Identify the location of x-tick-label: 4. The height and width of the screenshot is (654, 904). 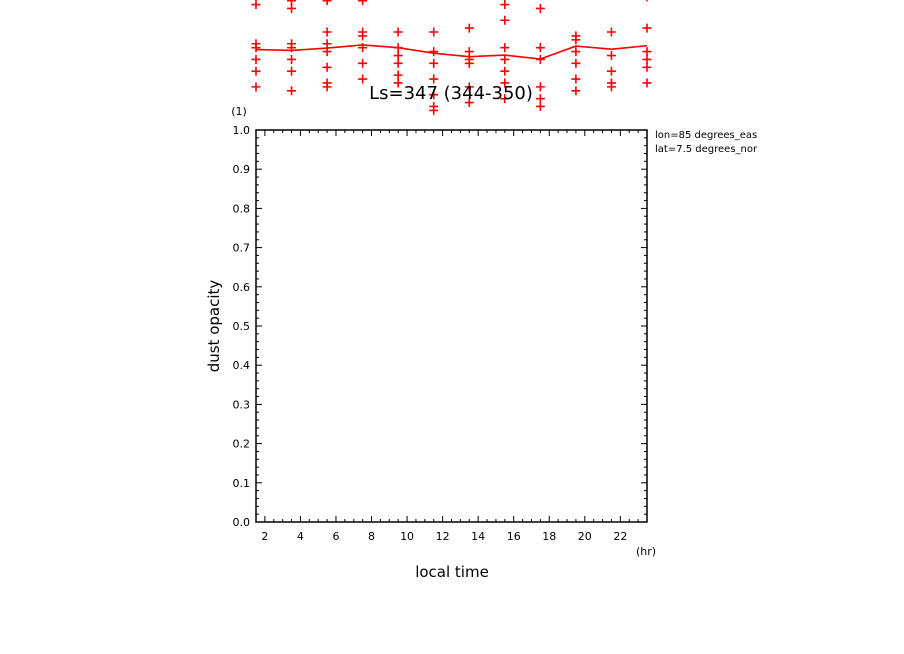
(300, 536).